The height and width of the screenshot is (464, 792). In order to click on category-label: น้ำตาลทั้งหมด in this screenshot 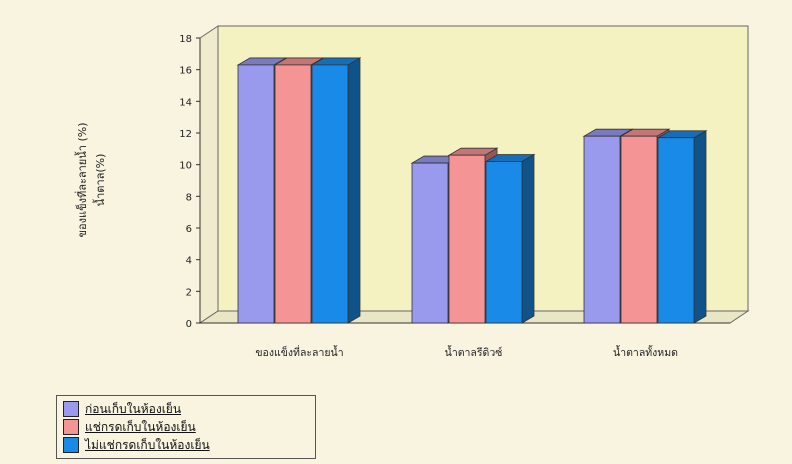, I will do `click(645, 352)`.